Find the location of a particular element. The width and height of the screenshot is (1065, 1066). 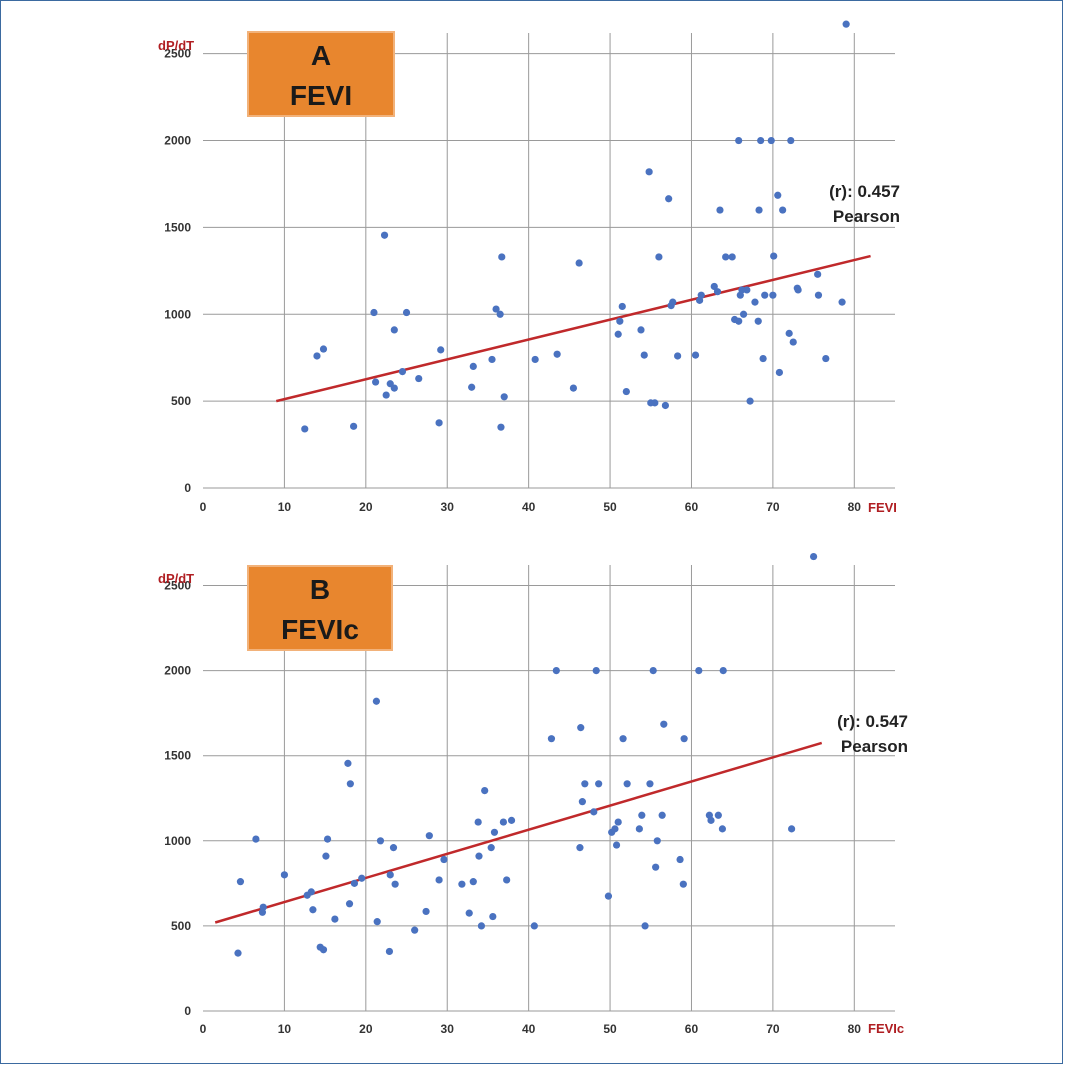

panel-b-correlation-label: (r): 0.547 is located at coordinates (872, 721).